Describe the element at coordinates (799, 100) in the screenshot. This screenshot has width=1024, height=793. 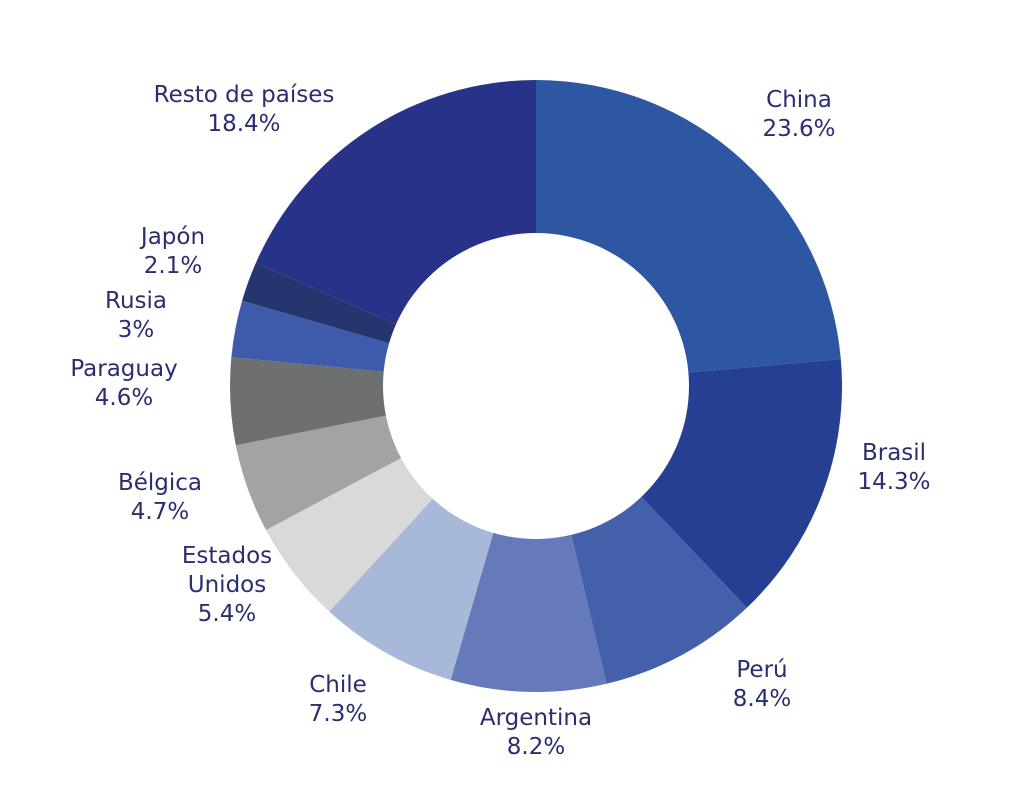
I see `slice-name-text: China` at that location.